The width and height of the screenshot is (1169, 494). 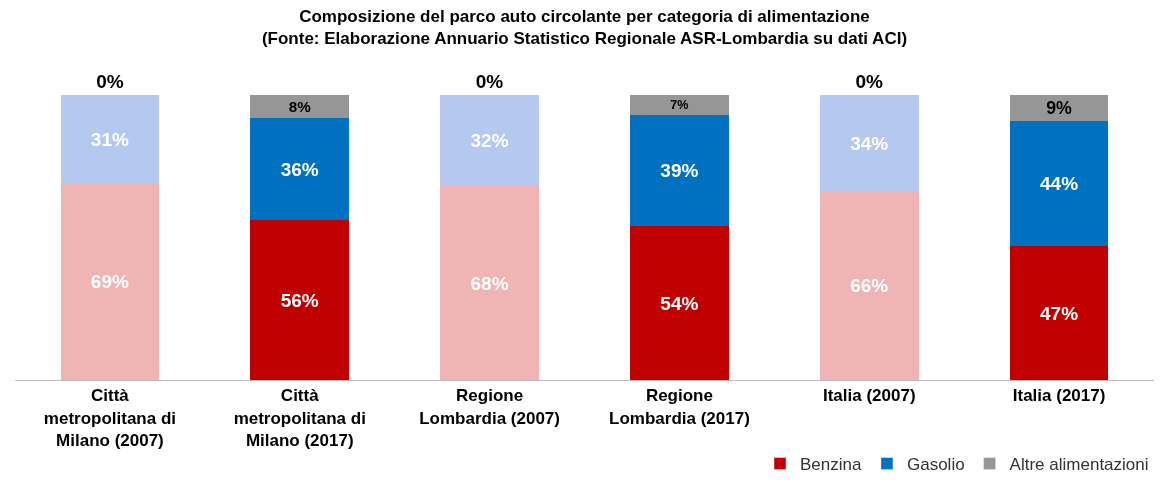 I want to click on data-label: 44%, so click(x=1059, y=183).